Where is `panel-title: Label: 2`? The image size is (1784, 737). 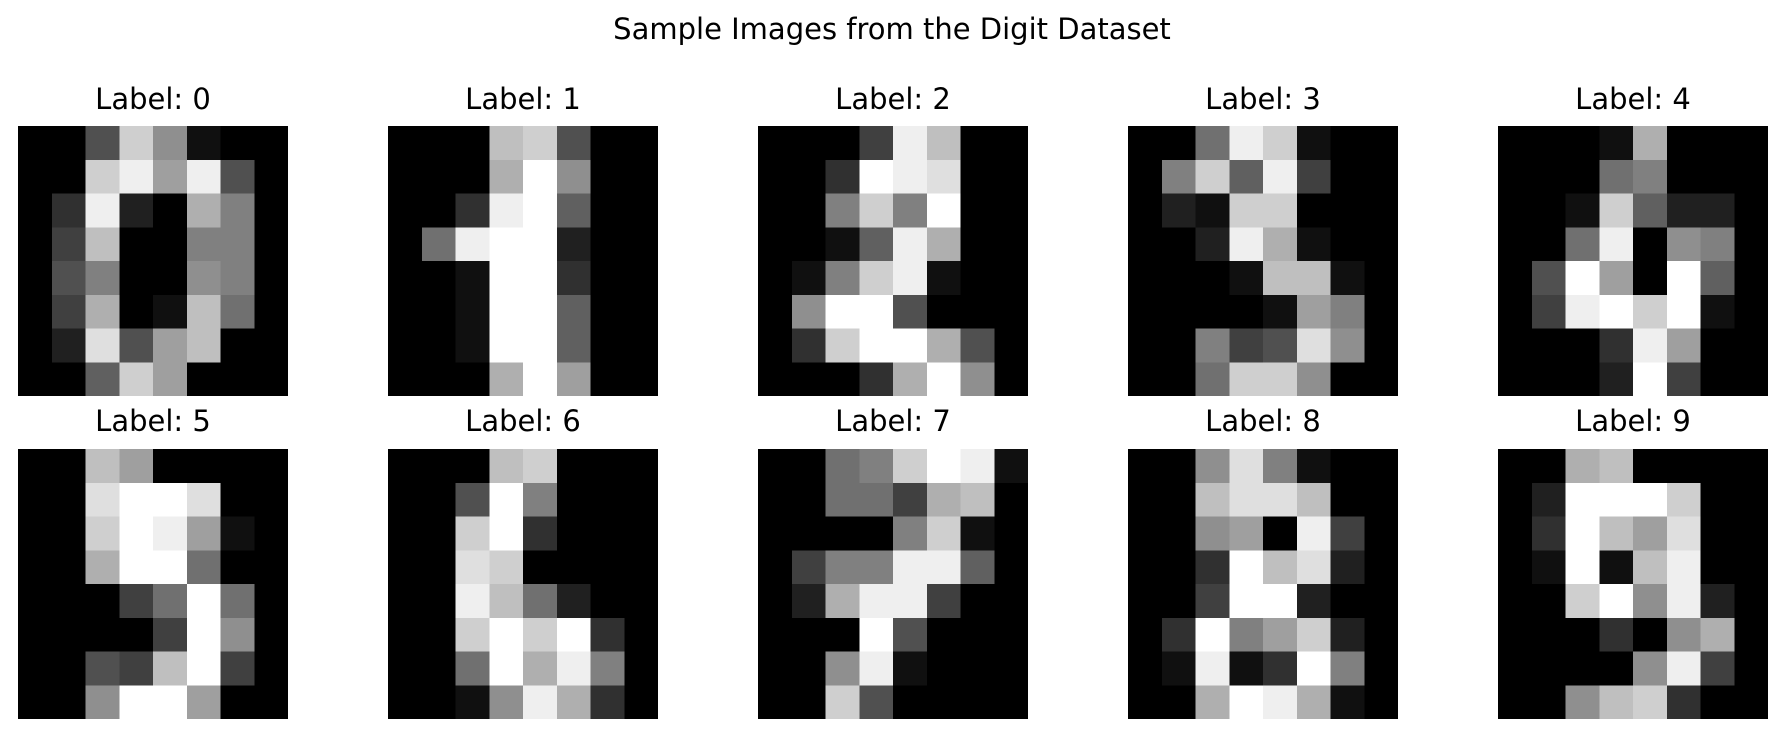 panel-title: Label: 2 is located at coordinates (893, 99).